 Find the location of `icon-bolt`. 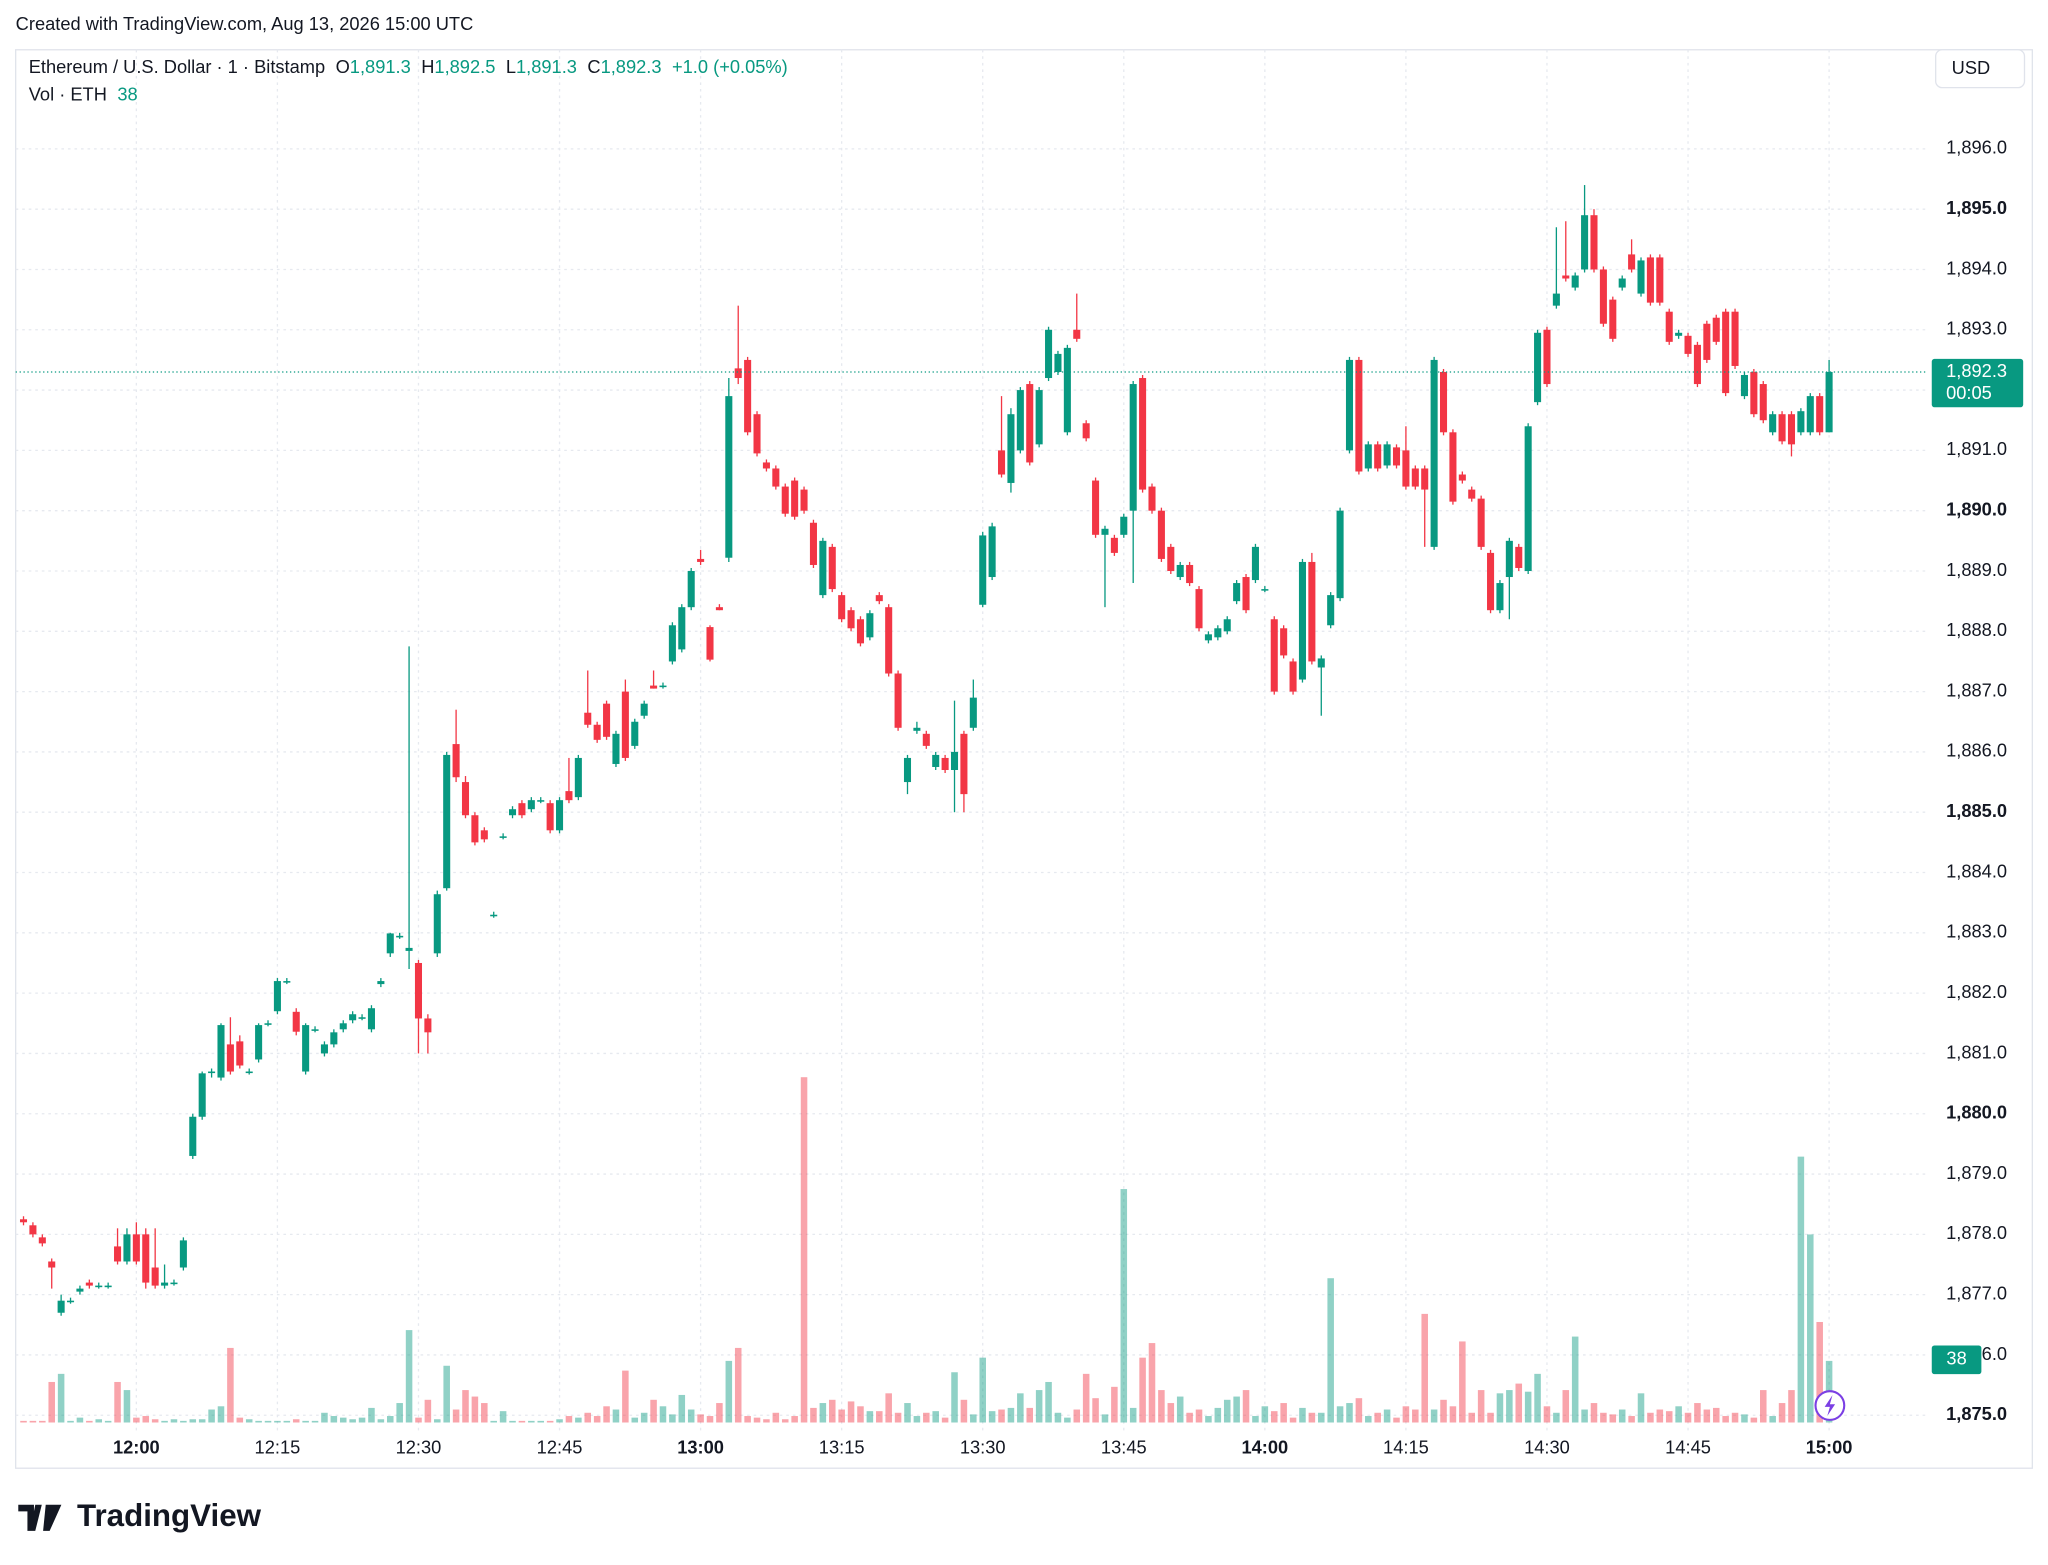

icon-bolt is located at coordinates (1830, 1405).